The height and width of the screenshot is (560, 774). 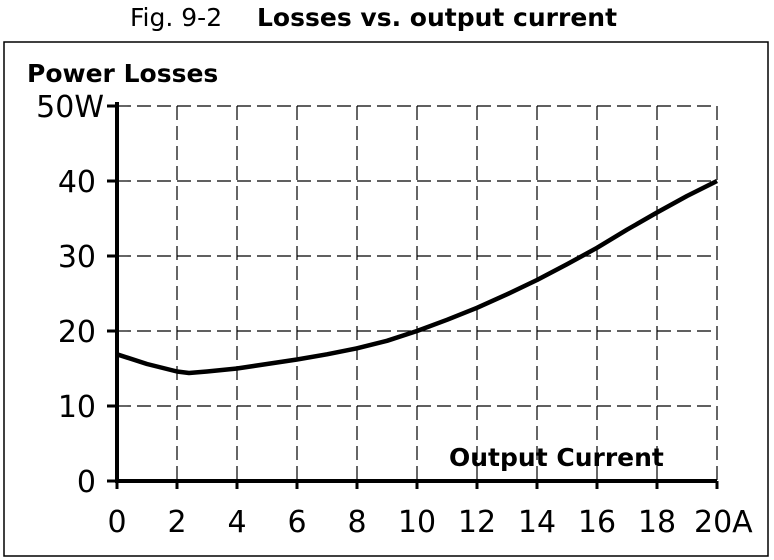 What do you see at coordinates (86, 482) in the screenshot?
I see `y-tick-label: 0` at bounding box center [86, 482].